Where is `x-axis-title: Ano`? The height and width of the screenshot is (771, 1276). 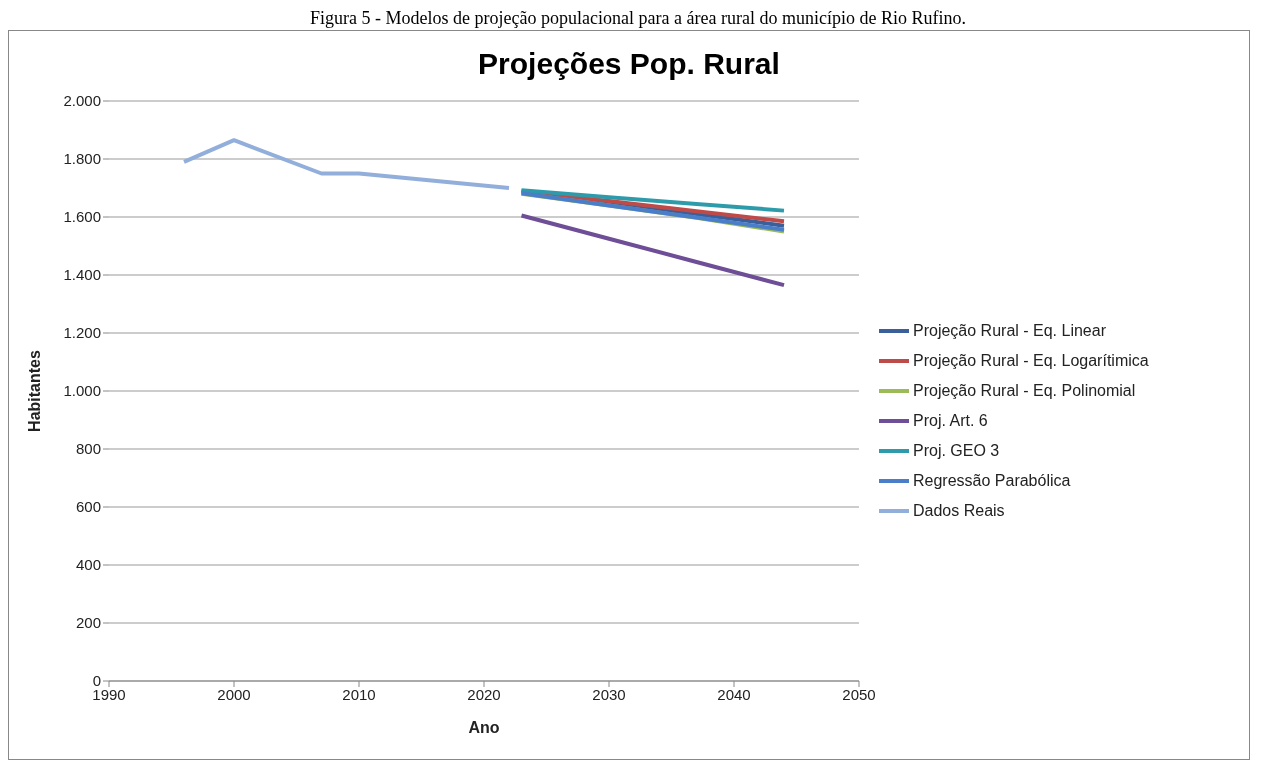 x-axis-title: Ano is located at coordinates (484, 727).